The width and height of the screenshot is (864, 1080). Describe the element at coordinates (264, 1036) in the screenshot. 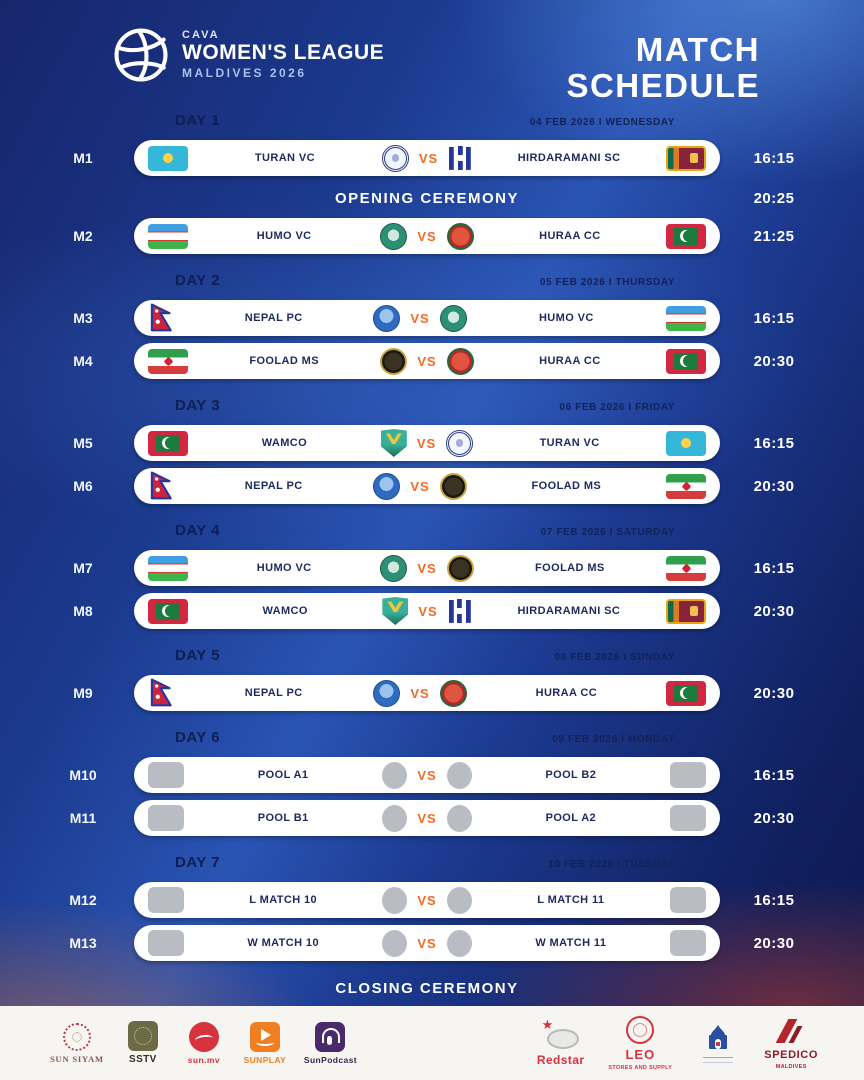

I see `sunplay-logo-icon` at that location.